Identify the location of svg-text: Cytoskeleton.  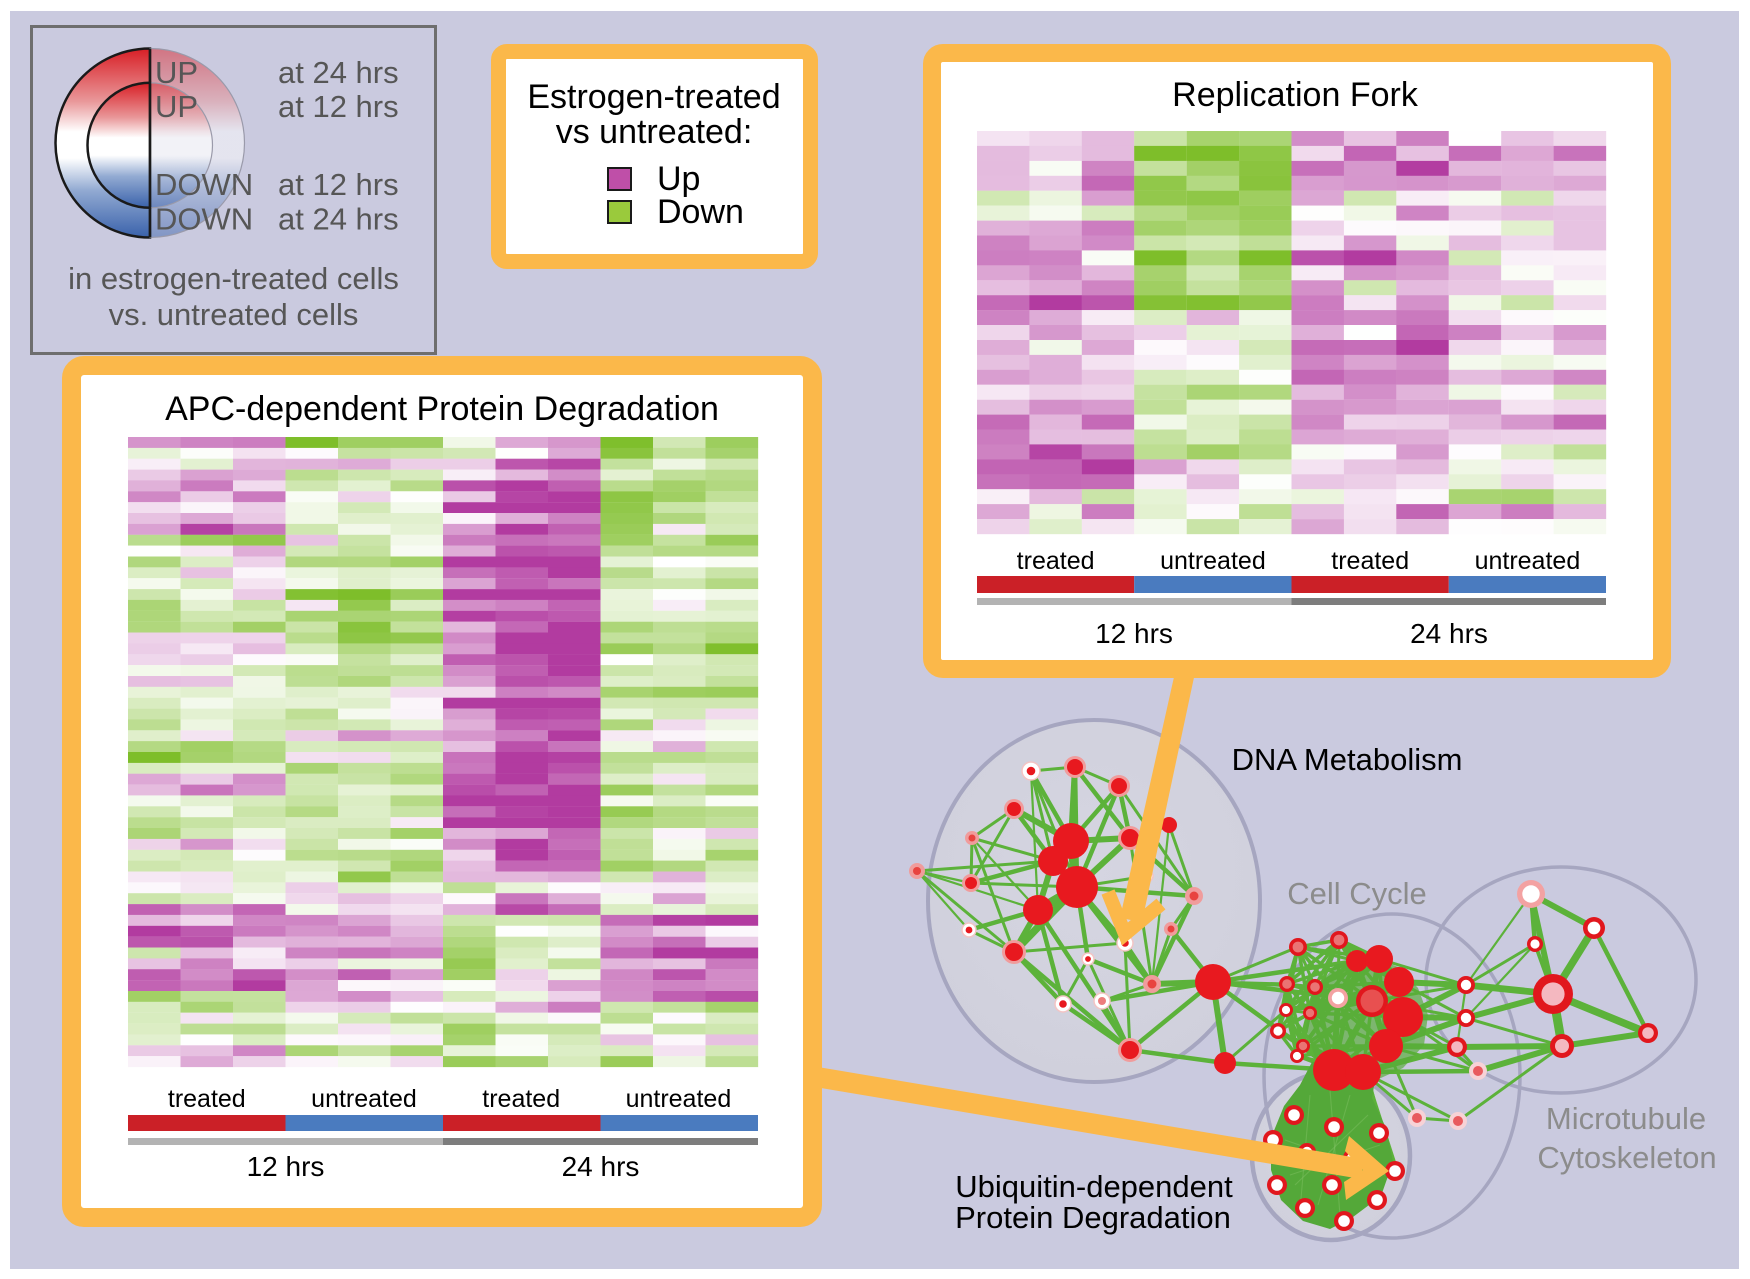
(1626, 1157).